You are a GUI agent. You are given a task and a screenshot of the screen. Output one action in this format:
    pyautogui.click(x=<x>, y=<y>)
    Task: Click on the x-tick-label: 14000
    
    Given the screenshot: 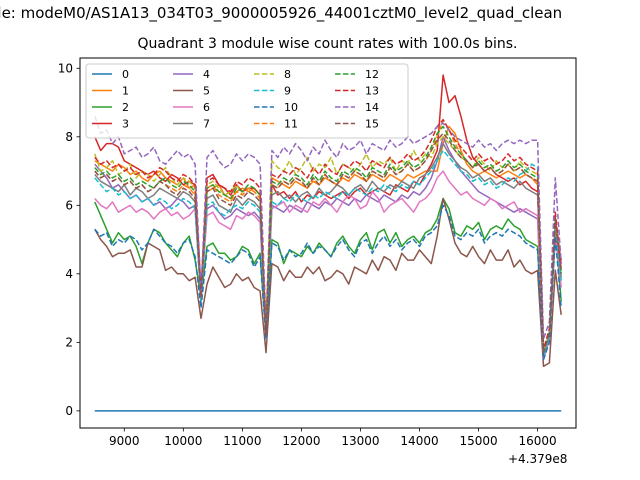 What is the action you would take?
    pyautogui.click(x=419, y=441)
    